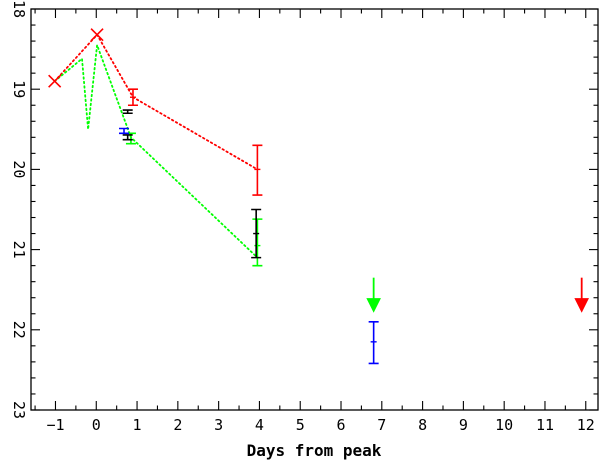 Image resolution: width=600 pixels, height=464 pixels. Describe the element at coordinates (259, 425) in the screenshot. I see `x-tick-label: 4` at that location.